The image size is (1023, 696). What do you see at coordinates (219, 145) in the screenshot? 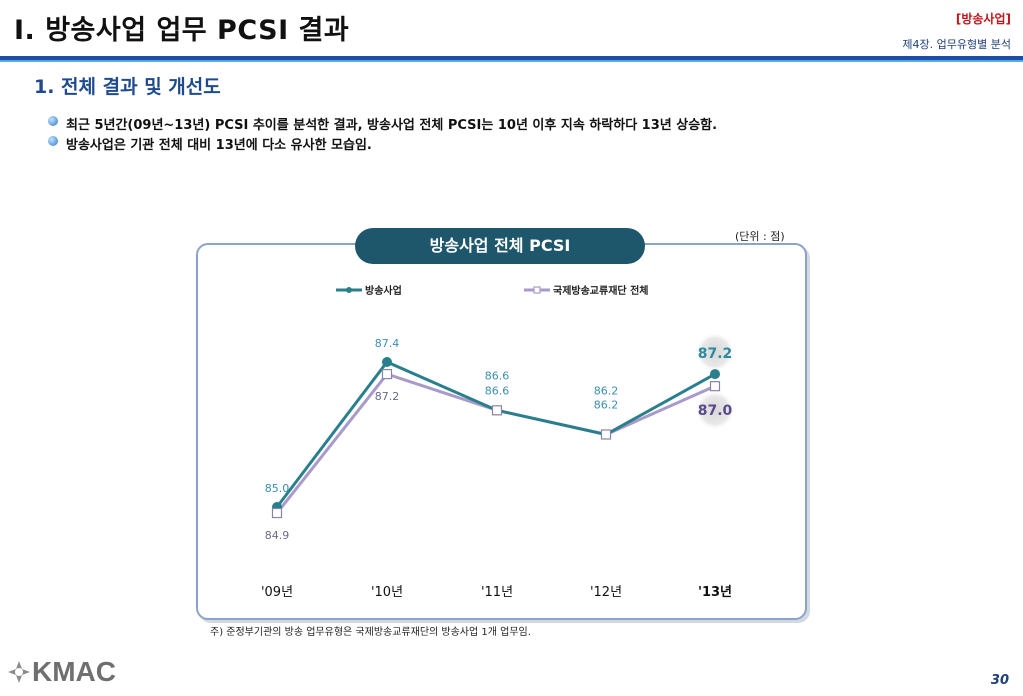
I see `bullet-text: 방송사업은 기관 전체 대비 13년에 다소 유사한 모습임.` at bounding box center [219, 145].